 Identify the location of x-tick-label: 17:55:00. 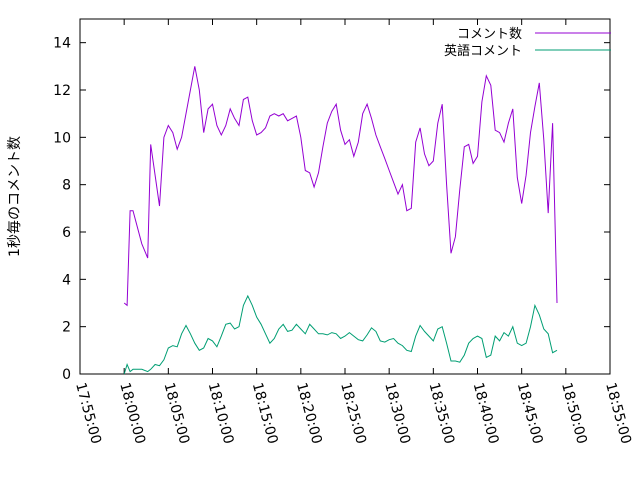
(88, 413).